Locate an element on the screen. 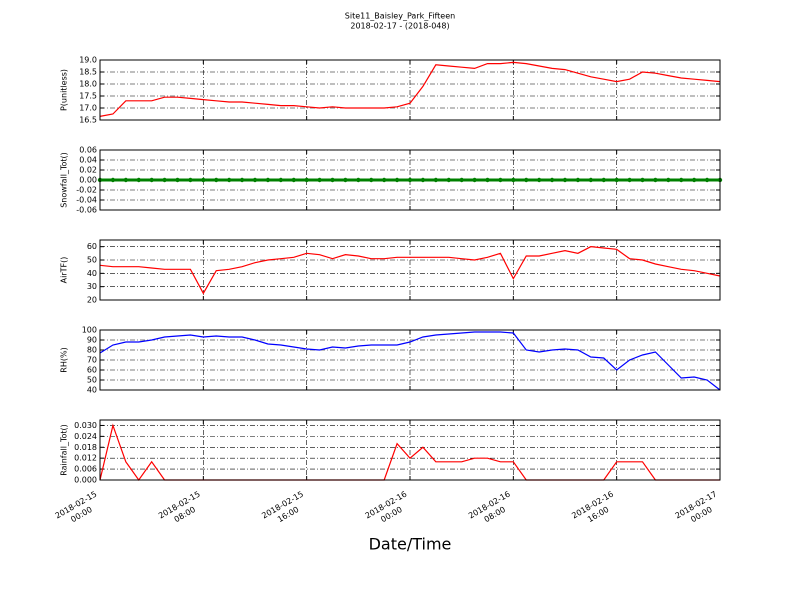 The height and width of the screenshot is (600, 800). y-tick-label: 18.0 is located at coordinates (88, 84).